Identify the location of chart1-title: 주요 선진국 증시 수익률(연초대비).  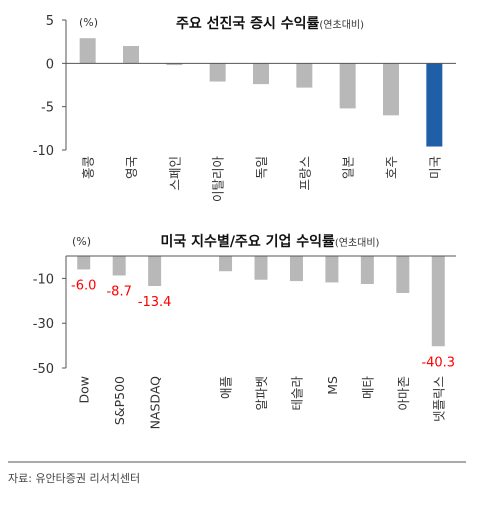
(270, 23).